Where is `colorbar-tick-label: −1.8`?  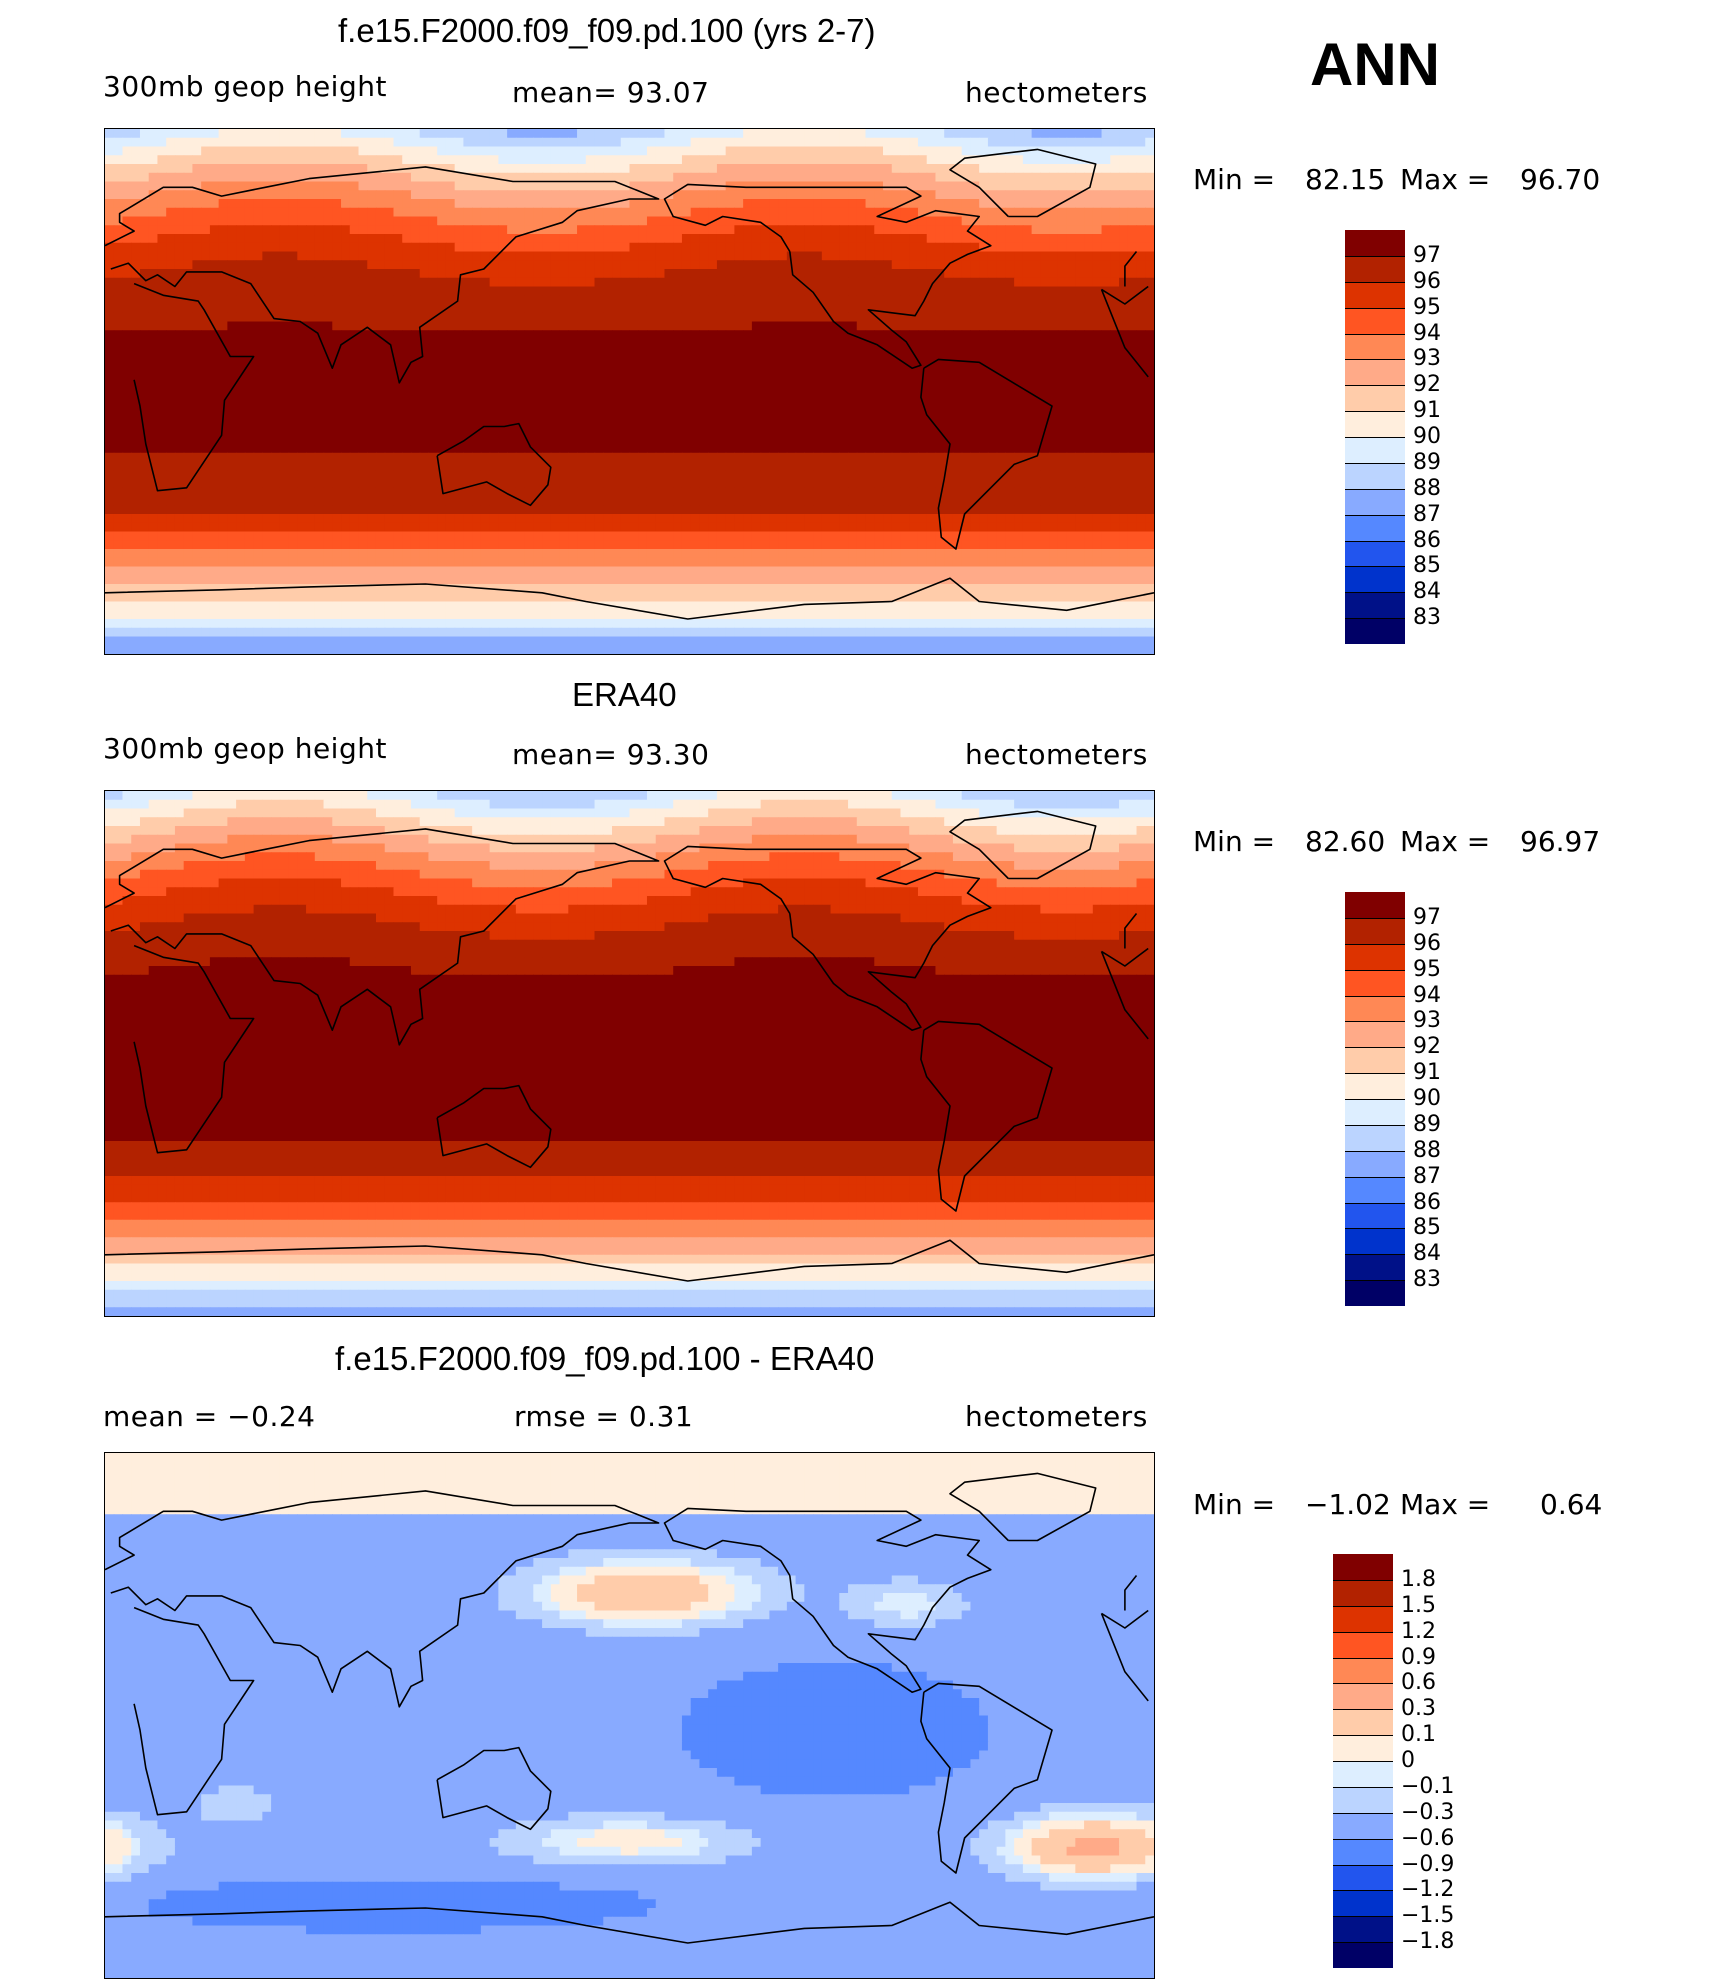 colorbar-tick-label: −1.8 is located at coordinates (1427, 1942).